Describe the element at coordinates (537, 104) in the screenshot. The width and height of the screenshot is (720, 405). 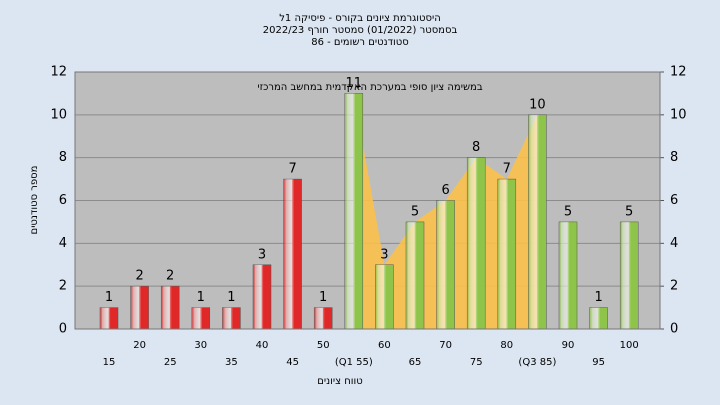
I see `data-label: 10` at that location.